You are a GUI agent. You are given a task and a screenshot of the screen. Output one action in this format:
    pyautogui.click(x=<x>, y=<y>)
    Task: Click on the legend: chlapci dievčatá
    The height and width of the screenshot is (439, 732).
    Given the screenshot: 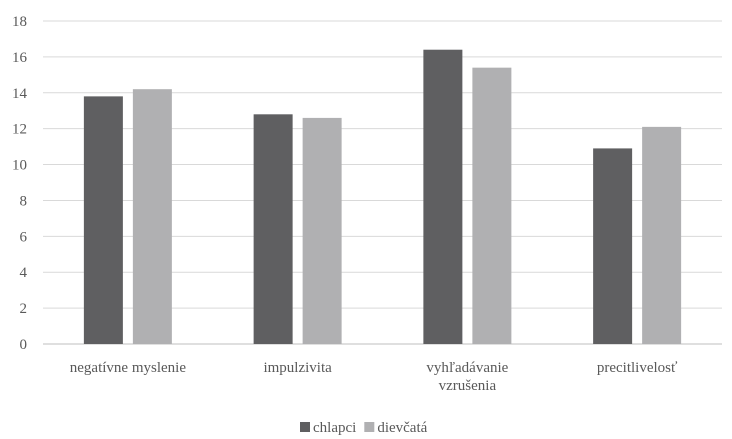 What is the action you would take?
    pyautogui.click(x=364, y=428)
    